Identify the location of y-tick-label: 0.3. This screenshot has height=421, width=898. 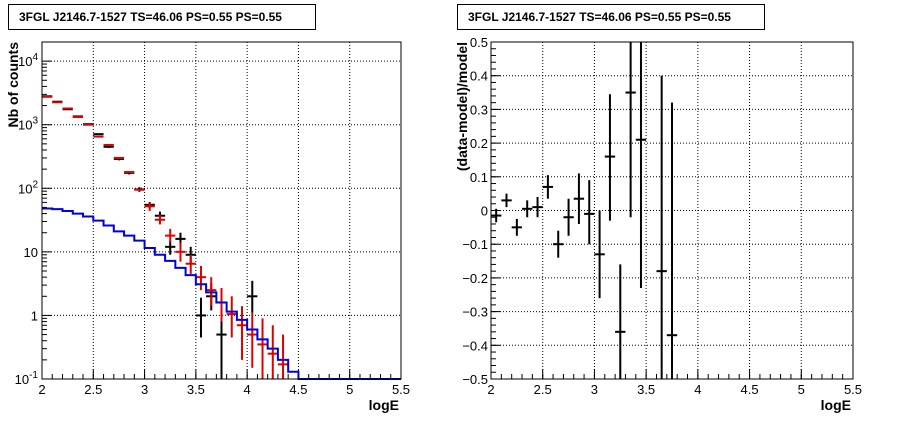
(479, 109).